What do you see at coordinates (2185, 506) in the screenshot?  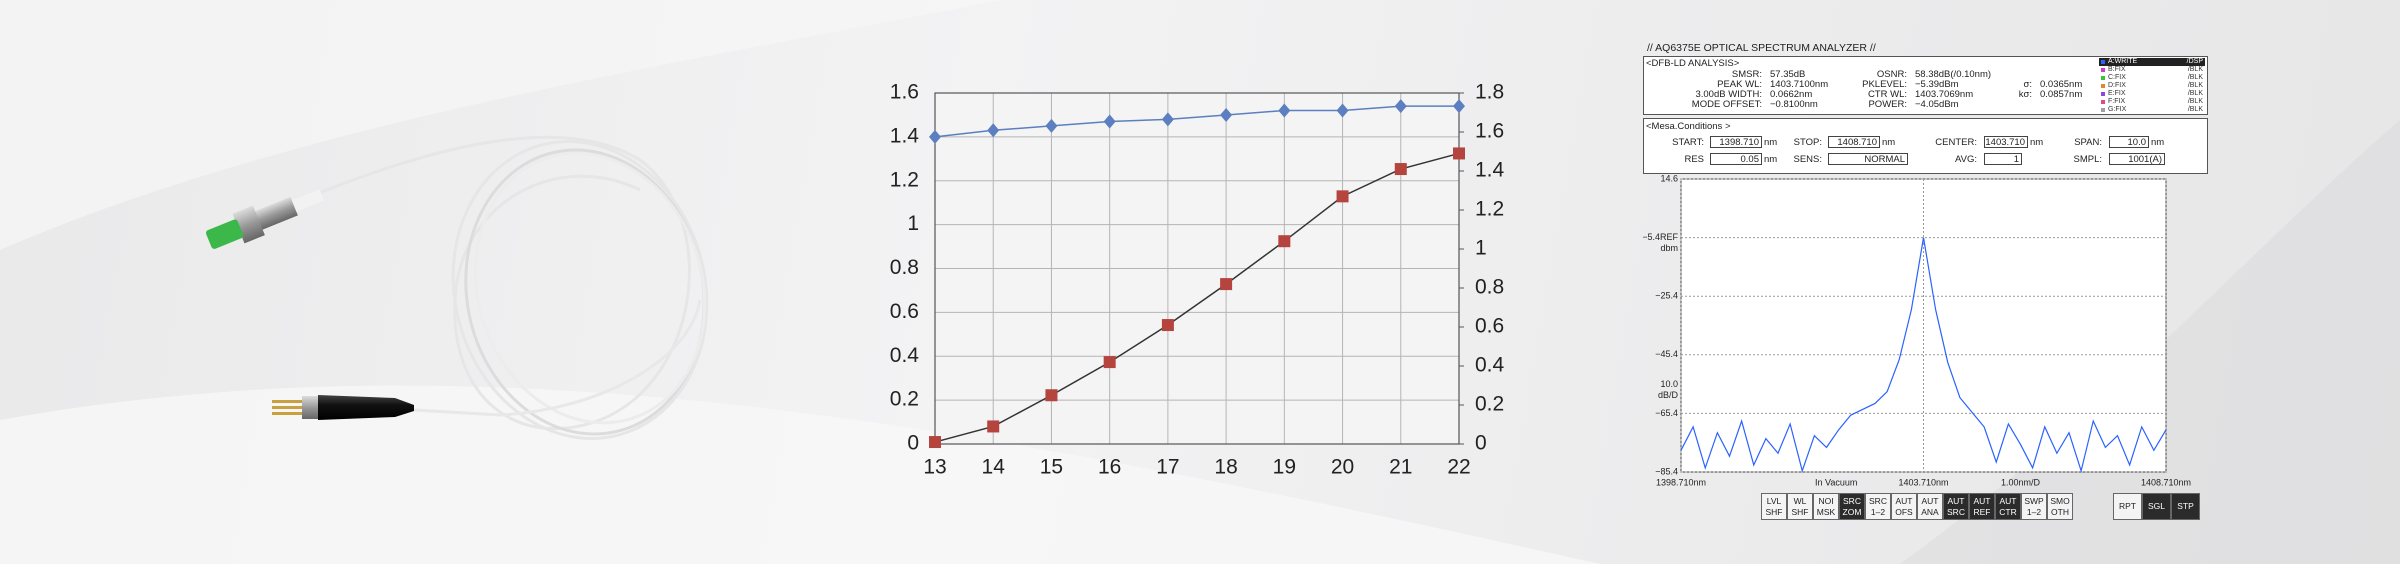 I see `run-key: STP` at bounding box center [2185, 506].